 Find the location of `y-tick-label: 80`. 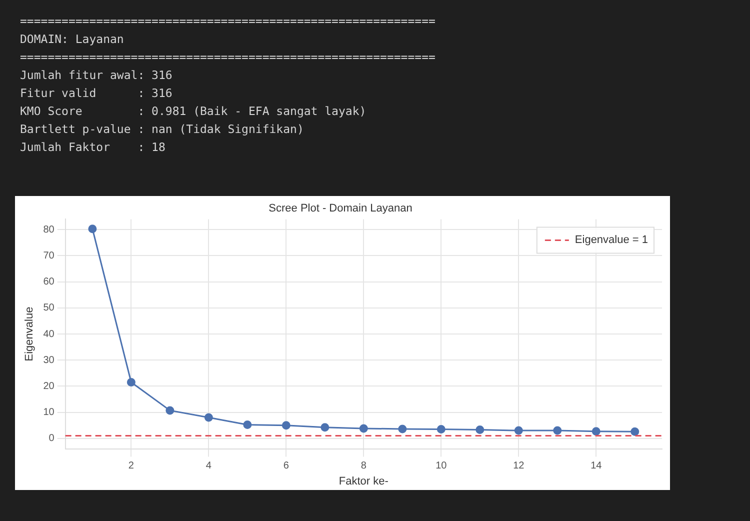

y-tick-label: 80 is located at coordinates (49, 230).